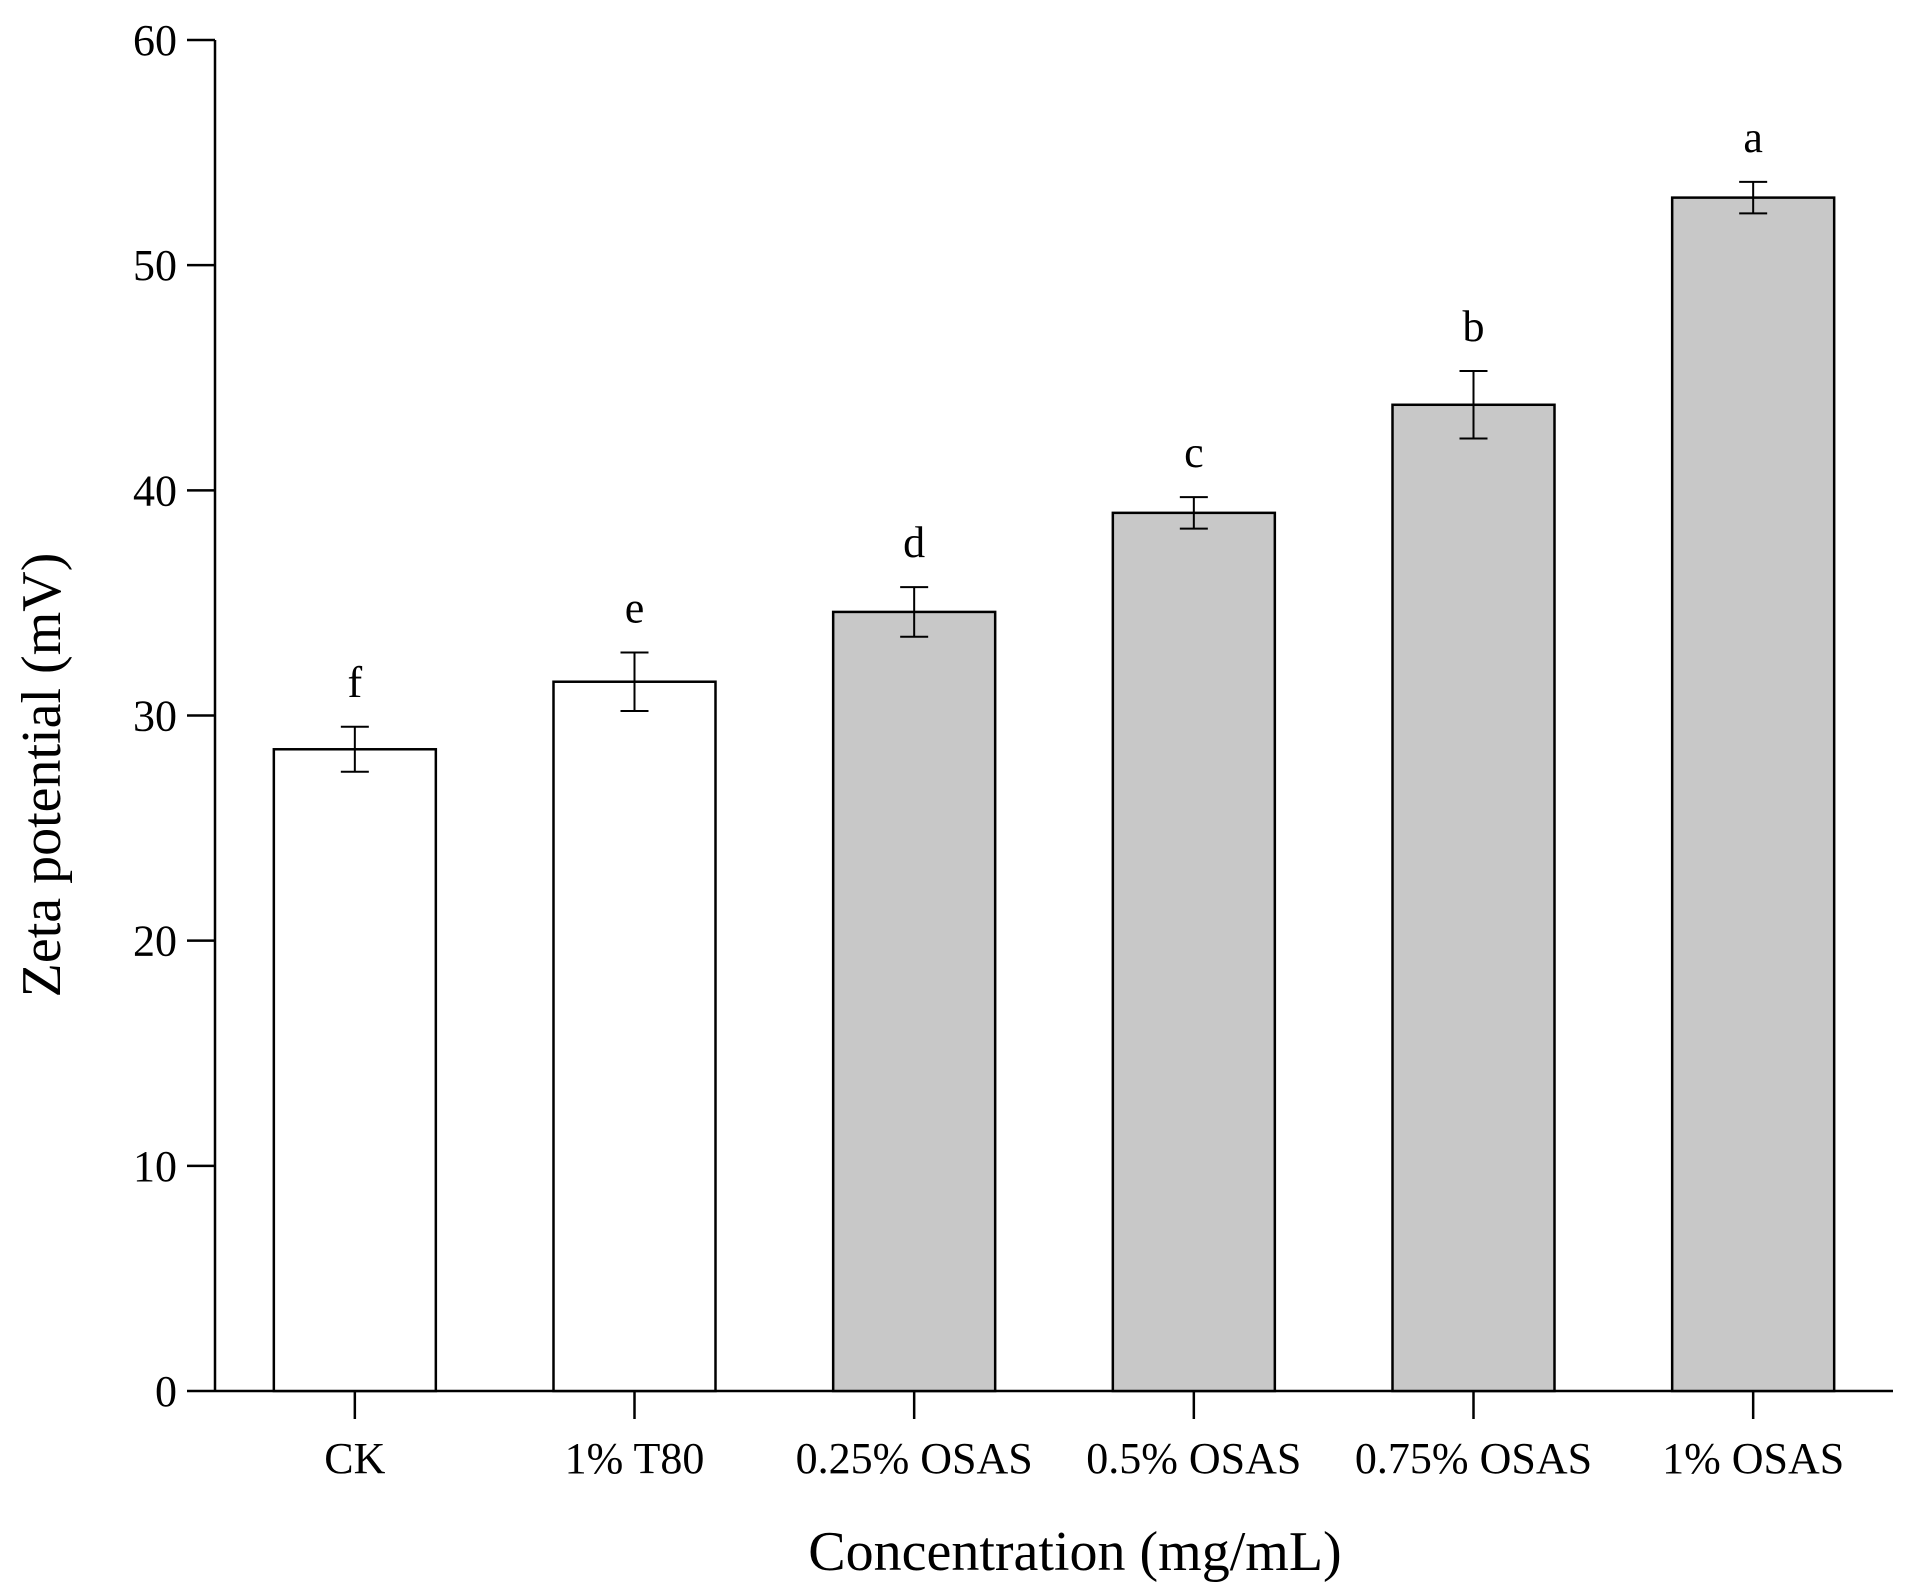 The image size is (1905, 1590). What do you see at coordinates (1194, 452) in the screenshot?
I see `significance-letter: c` at bounding box center [1194, 452].